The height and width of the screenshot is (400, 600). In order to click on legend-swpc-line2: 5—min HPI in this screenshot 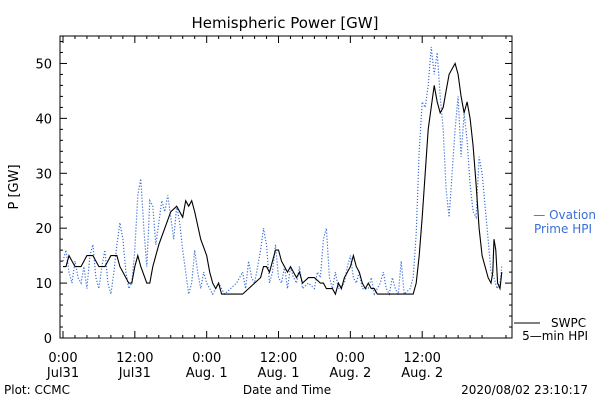, I will do `click(555, 336)`.